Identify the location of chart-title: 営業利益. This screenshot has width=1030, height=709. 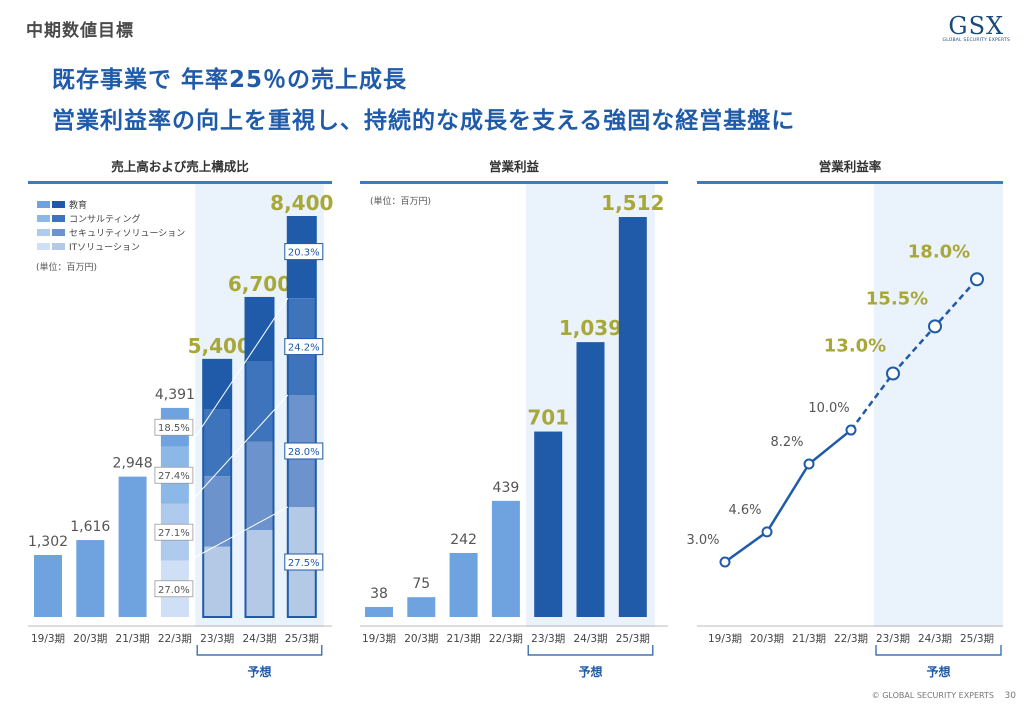
(514, 166).